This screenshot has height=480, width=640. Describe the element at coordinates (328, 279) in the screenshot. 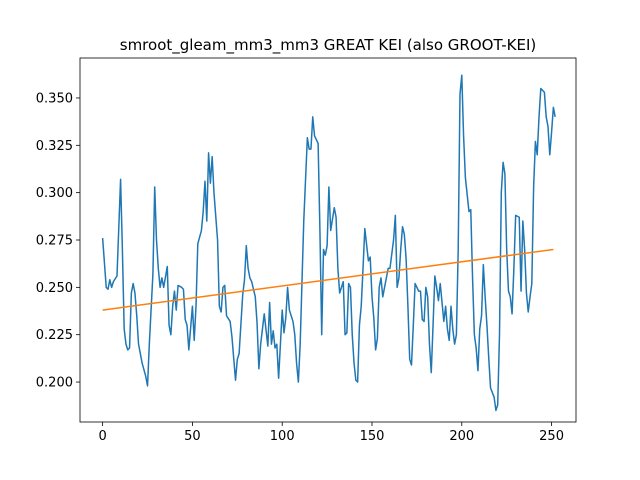

I see `data-line` at that location.